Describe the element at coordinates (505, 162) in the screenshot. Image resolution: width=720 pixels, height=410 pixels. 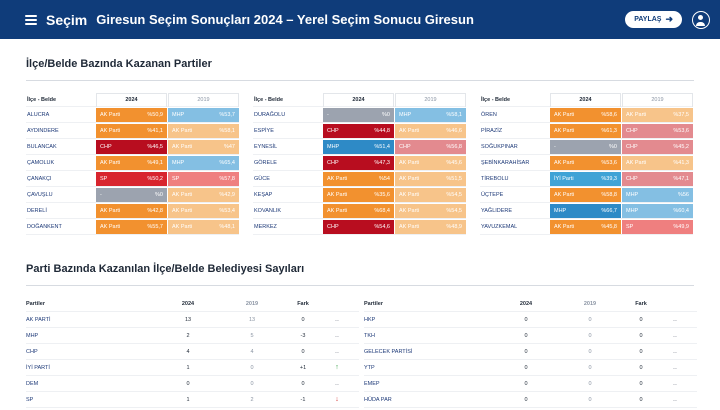
I see `district-name: ŞEBİNKARAHİSAR` at that location.